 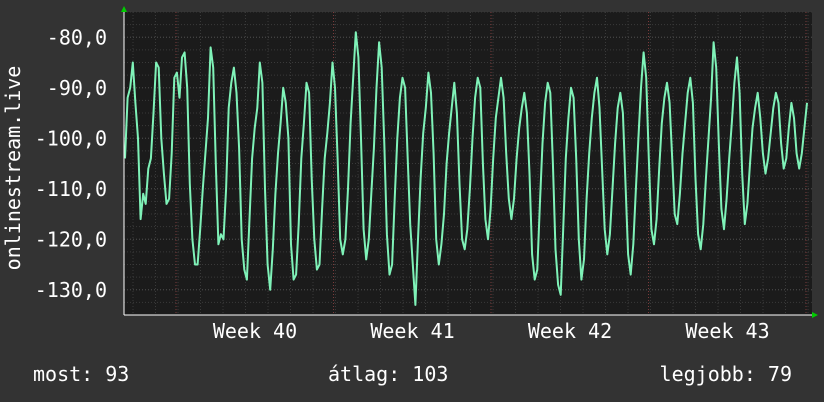 What do you see at coordinates (388, 374) in the screenshot?
I see `footer-average: átlag: 103` at bounding box center [388, 374].